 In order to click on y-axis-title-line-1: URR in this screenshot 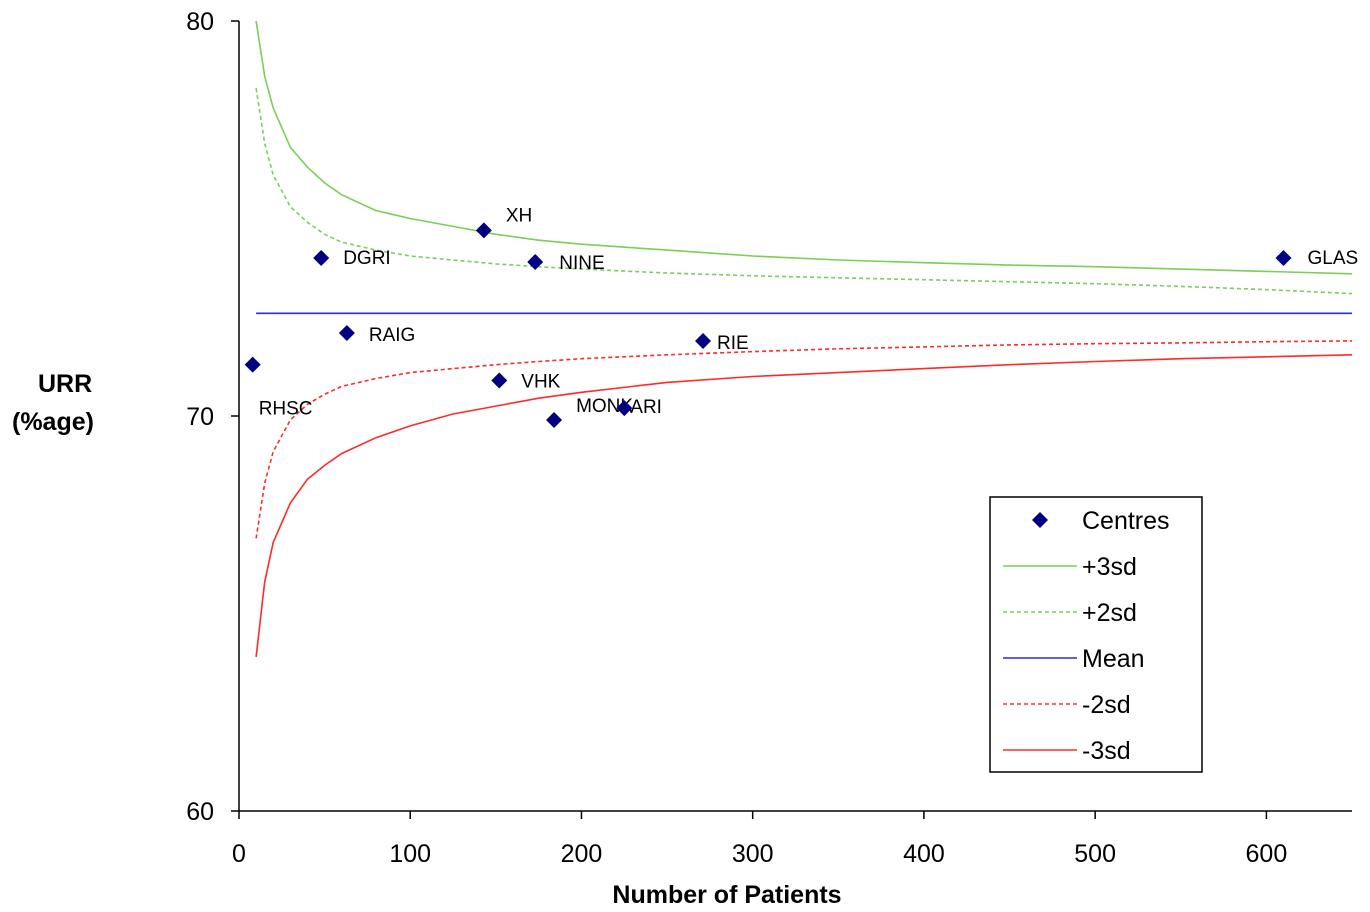, I will do `click(65, 384)`.